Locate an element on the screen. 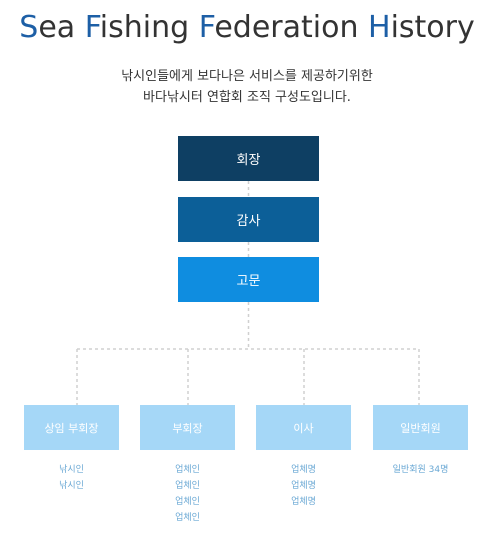 This screenshot has width=494, height=555. title-word-fishing: Fishing is located at coordinates (141, 27).